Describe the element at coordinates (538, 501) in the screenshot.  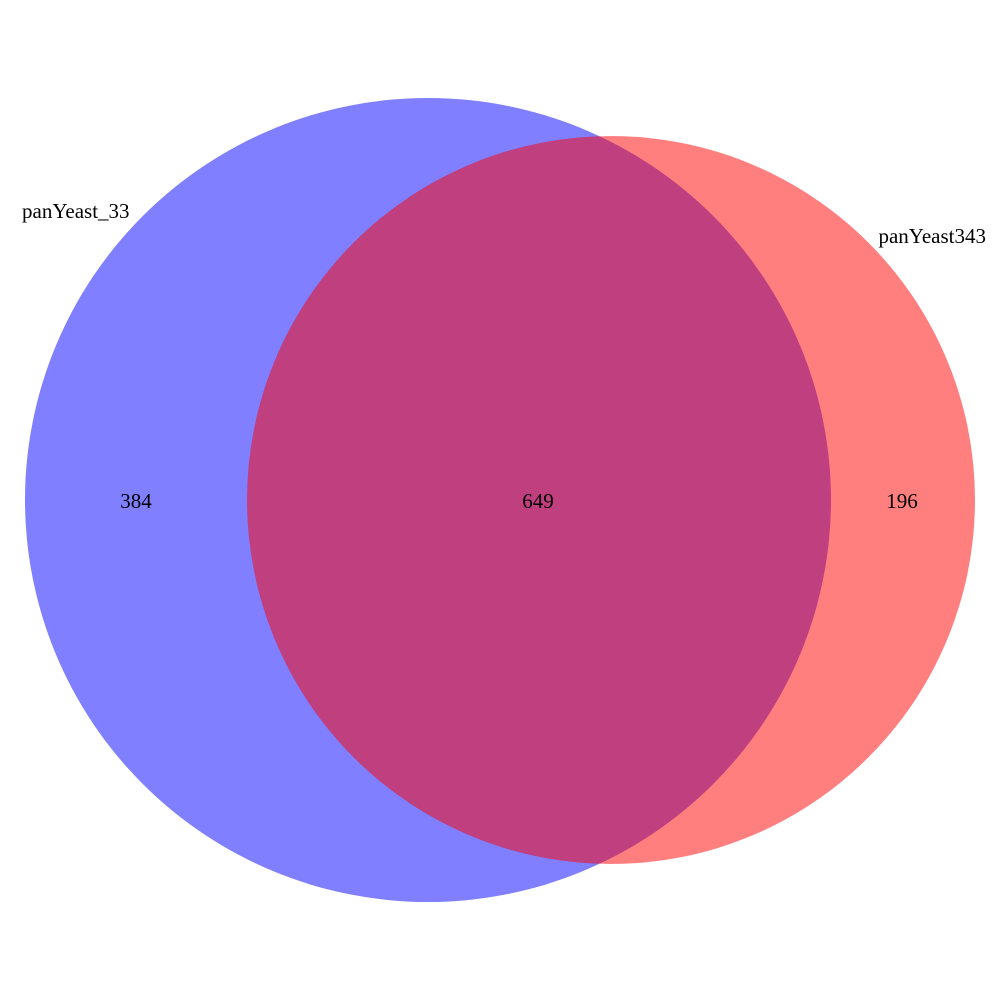
I see `count-intersection: 649` at that location.